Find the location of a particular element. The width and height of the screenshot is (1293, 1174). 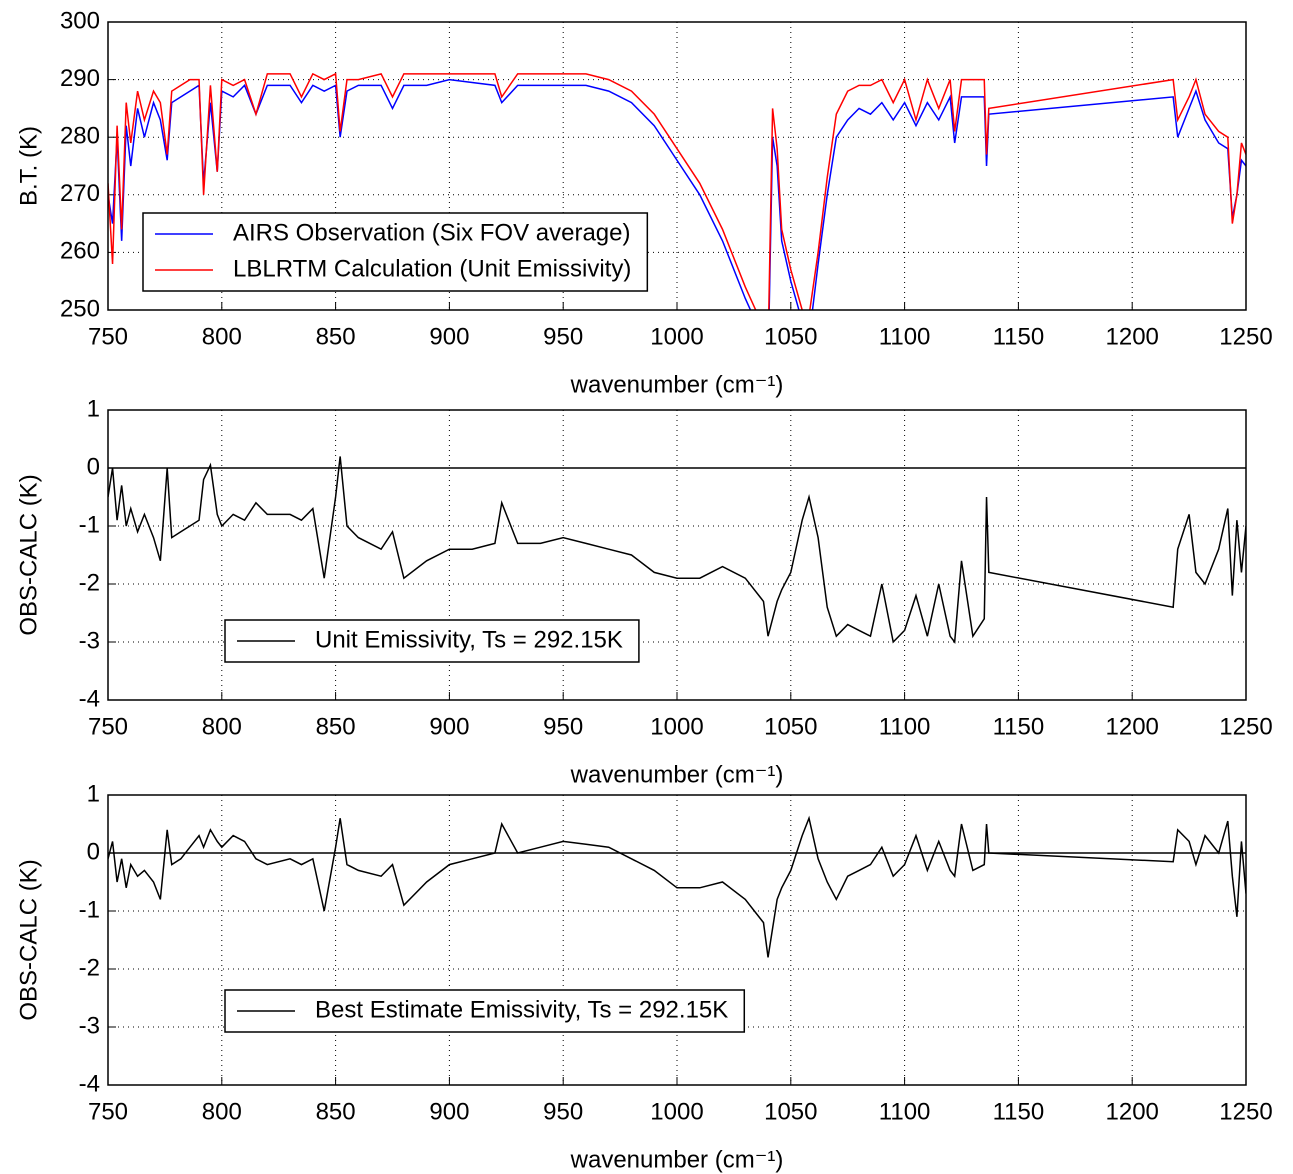

y-axis-label: B.T. (K) is located at coordinates (28, 166).